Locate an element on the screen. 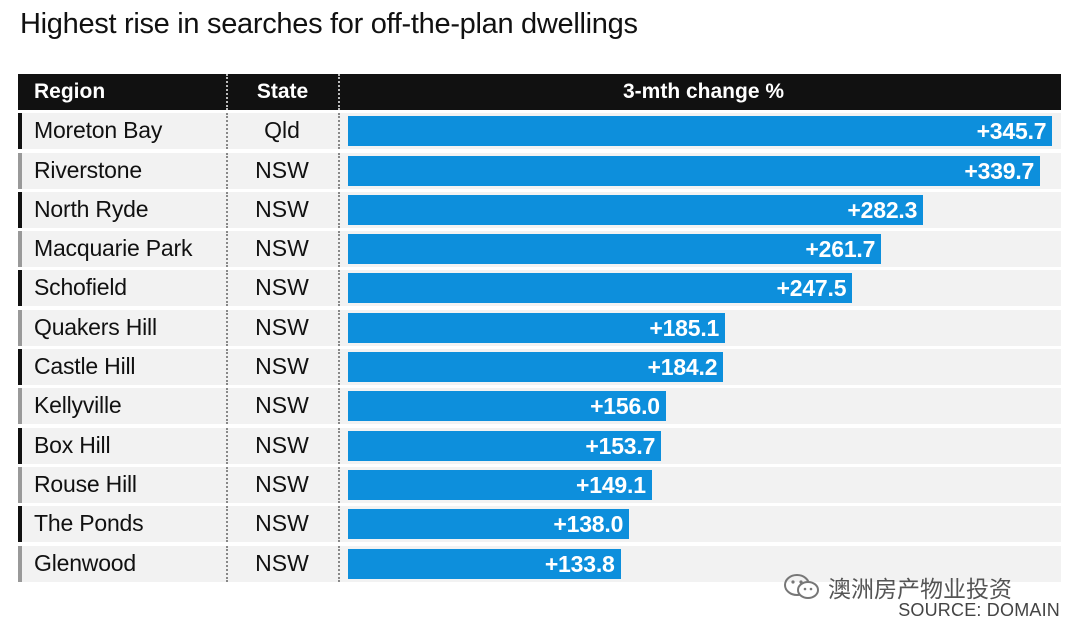 This screenshot has height=638, width=1080. data-label: +156.0 is located at coordinates (625, 406).